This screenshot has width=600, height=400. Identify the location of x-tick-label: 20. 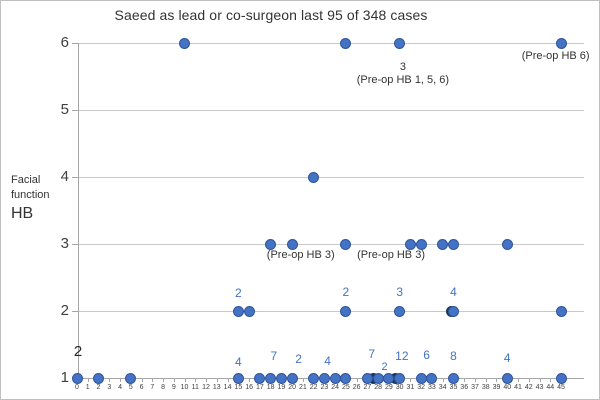
(292, 387).